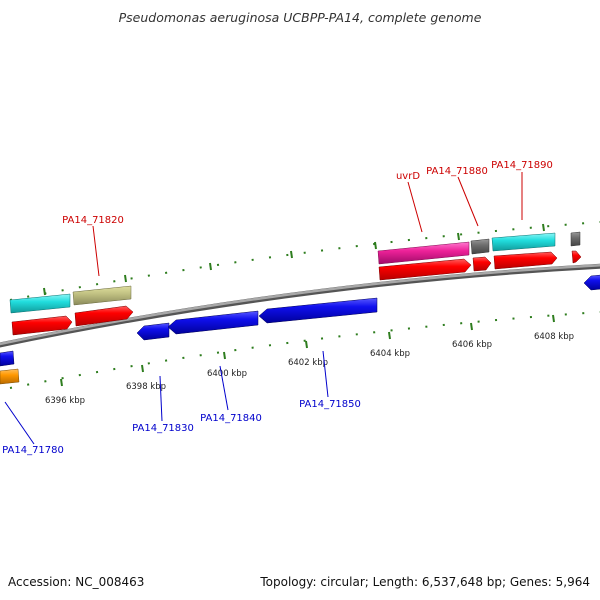  What do you see at coordinates (307, 193) in the screenshot?
I see `forward-gene-labels: PA14_71820 uvrD PA14_71880 PA14_71890` at bounding box center [307, 193].